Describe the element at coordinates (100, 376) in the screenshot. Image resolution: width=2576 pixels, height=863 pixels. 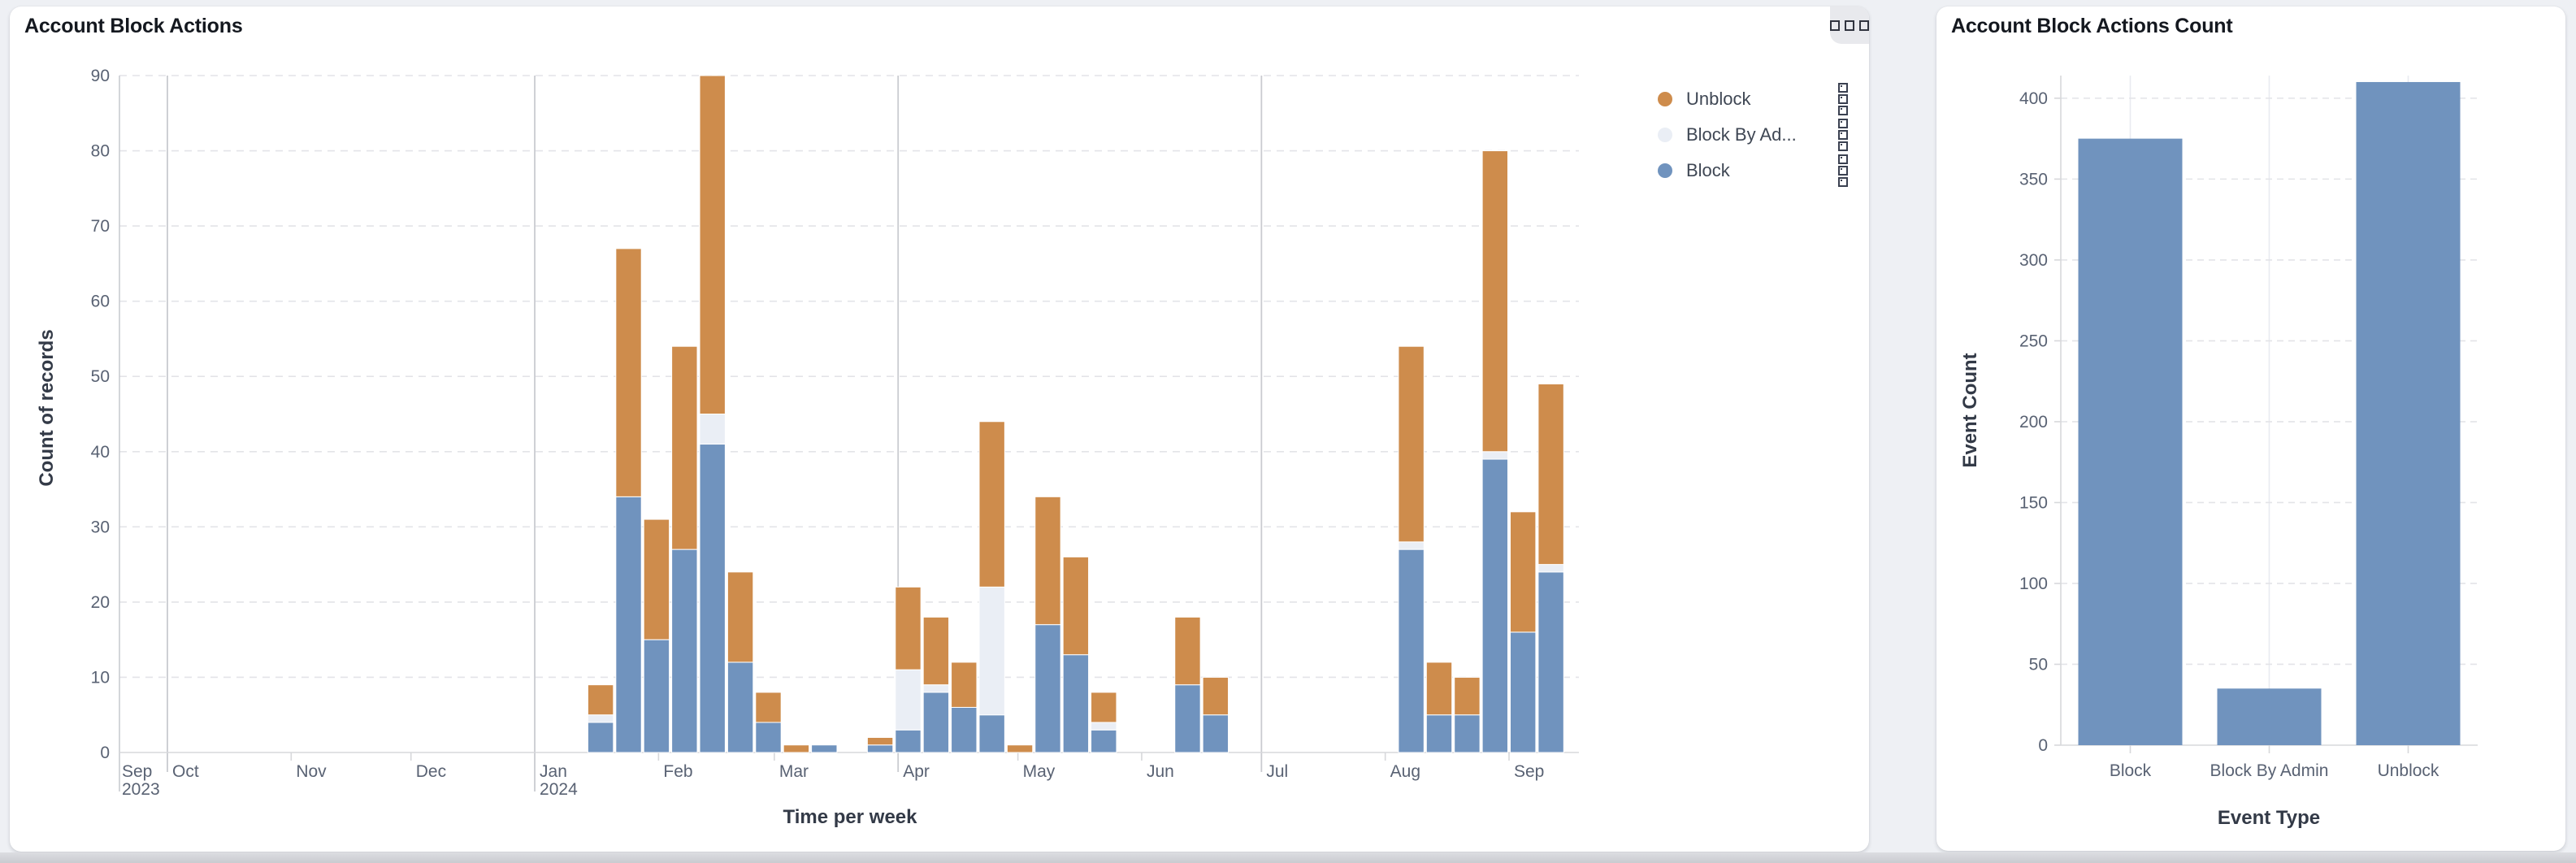
I see `y-tick-label: 50` at that location.